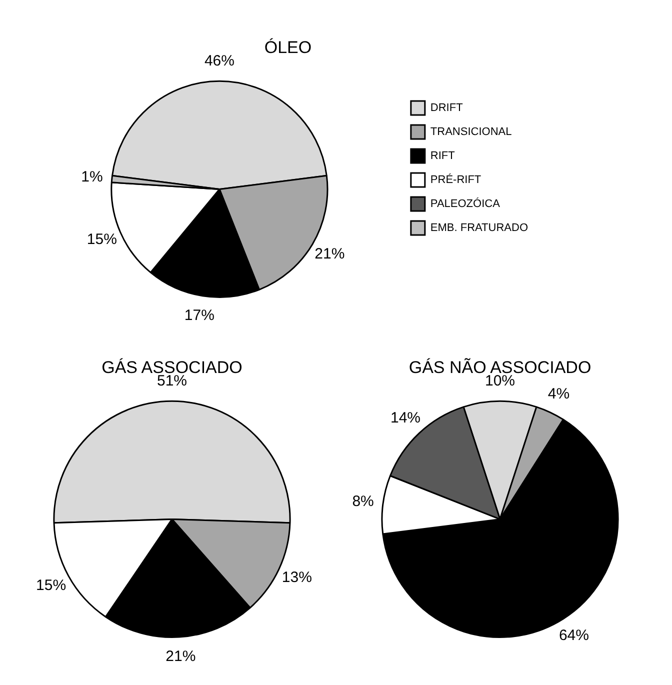 This screenshot has height=685, width=672. Describe the element at coordinates (447, 108) in the screenshot. I see `legend-label: DRIFT` at that location.